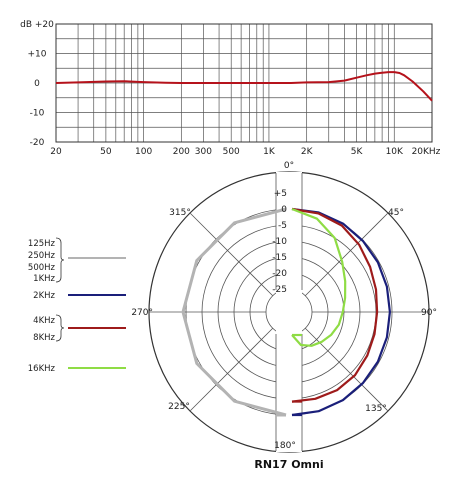 Image resolution: width=470 pixels, height=500 pixels. Describe the element at coordinates (180, 213) in the screenshot. I see `polar-angle-label: 315°` at that location.